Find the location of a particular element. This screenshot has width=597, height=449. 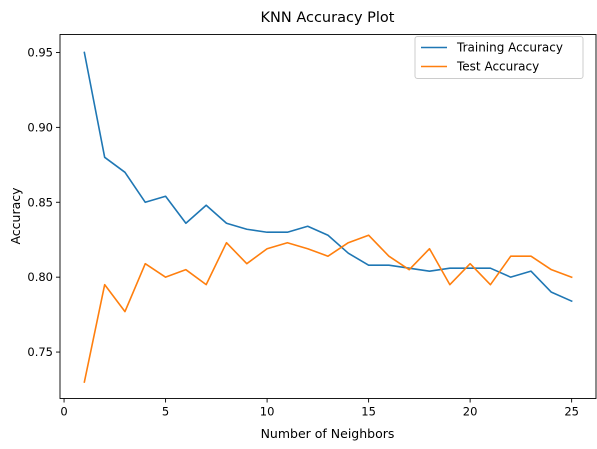

y-tick-label: 0.90 is located at coordinates (40, 127).